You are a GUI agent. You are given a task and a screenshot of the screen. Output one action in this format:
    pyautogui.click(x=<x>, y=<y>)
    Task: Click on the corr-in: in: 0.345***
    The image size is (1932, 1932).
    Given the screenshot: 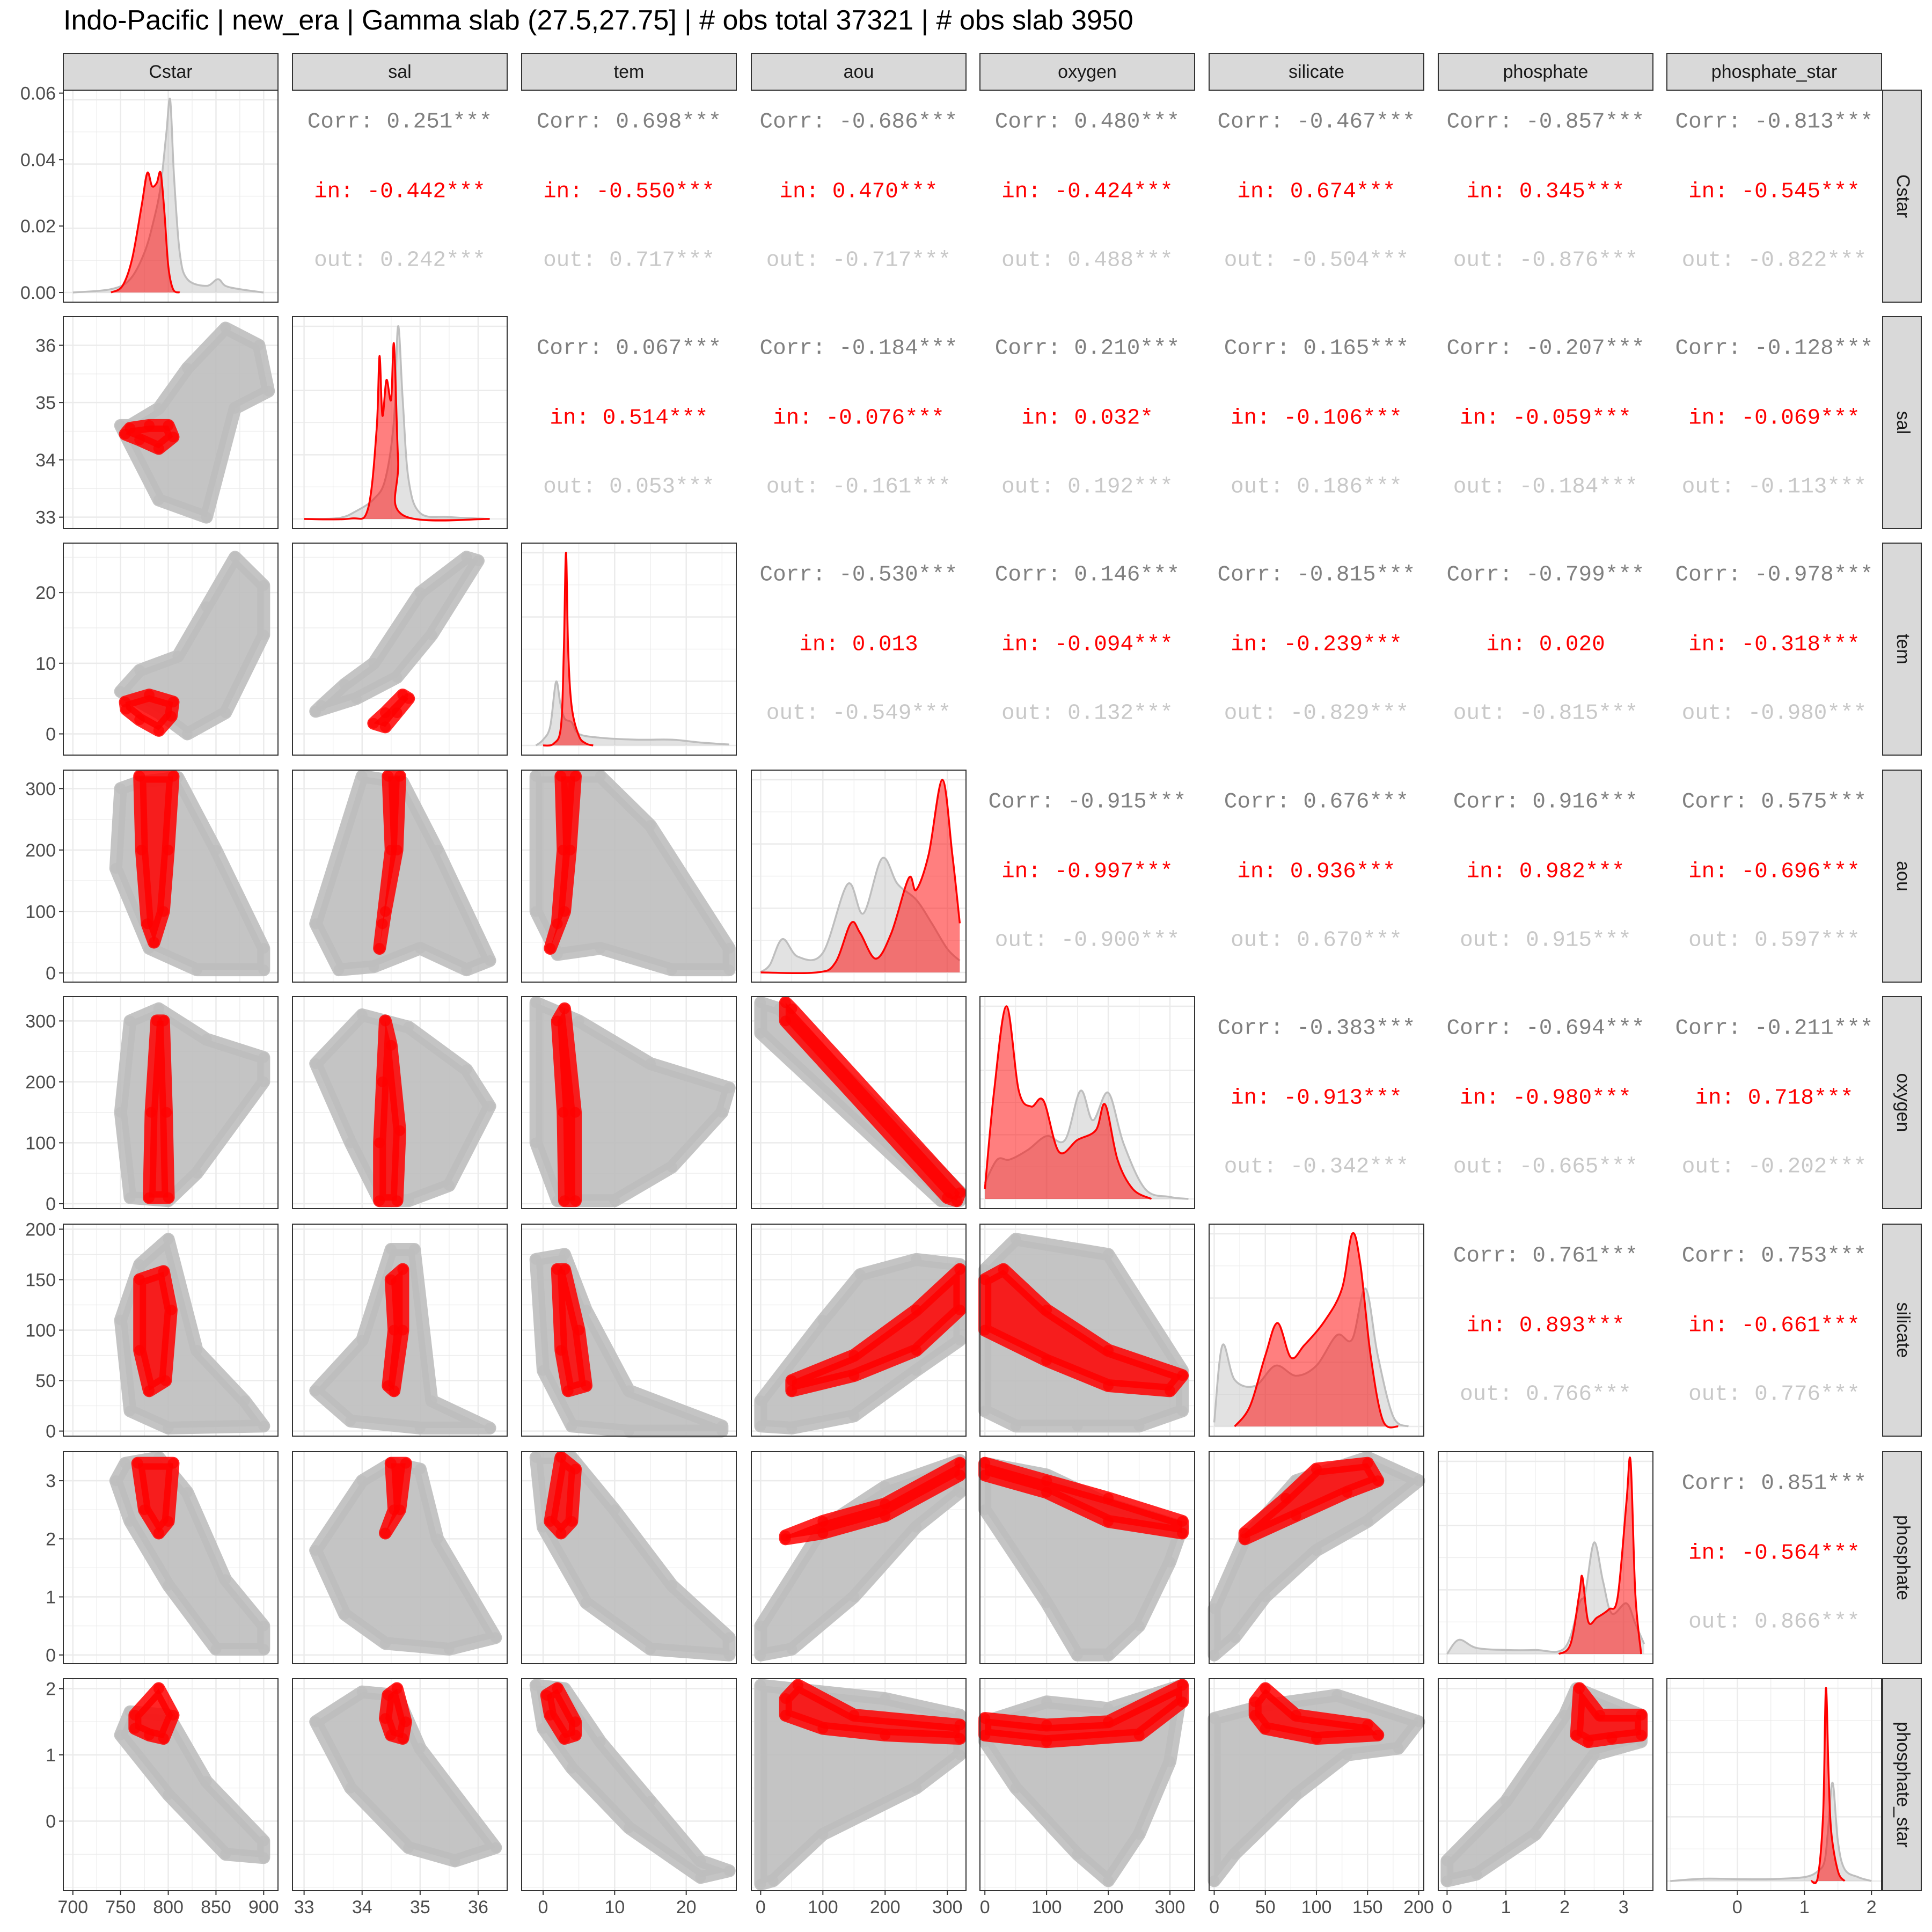 What is the action you would take?
    pyautogui.click(x=1545, y=192)
    